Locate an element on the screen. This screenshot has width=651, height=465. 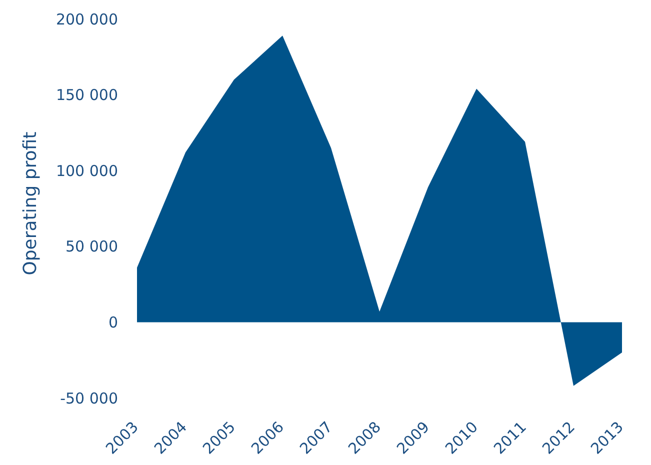
y-tick-label: -50 000 is located at coordinates (89, 398).